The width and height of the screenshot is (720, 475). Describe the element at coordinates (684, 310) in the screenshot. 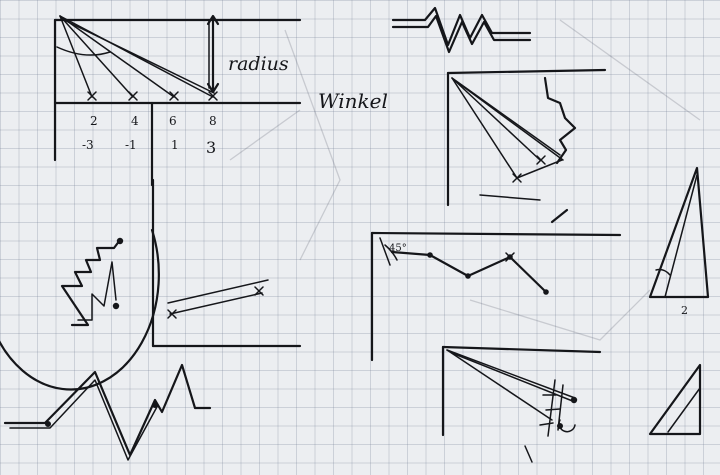

I see `triangle-base-label: 2` at that location.